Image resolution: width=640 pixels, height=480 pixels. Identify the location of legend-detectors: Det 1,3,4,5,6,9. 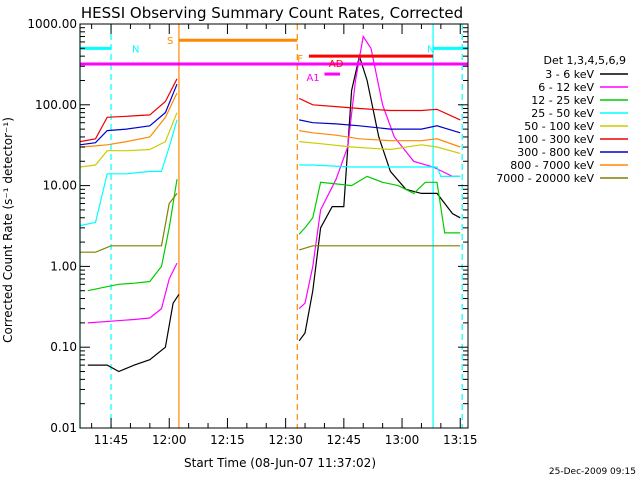
(584, 60).